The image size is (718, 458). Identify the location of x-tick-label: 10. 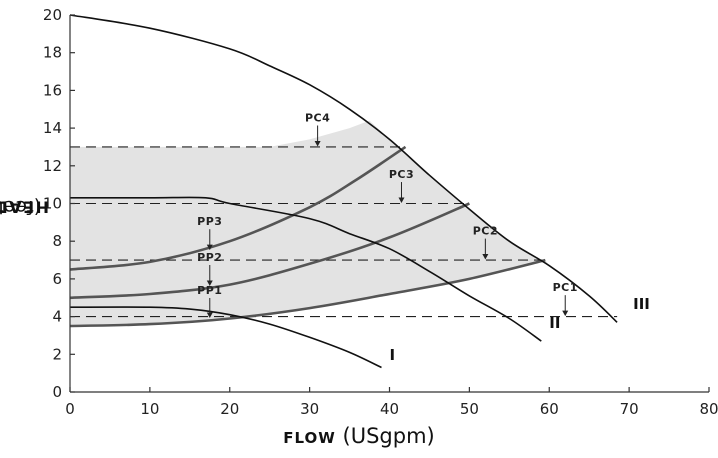
(149, 409).